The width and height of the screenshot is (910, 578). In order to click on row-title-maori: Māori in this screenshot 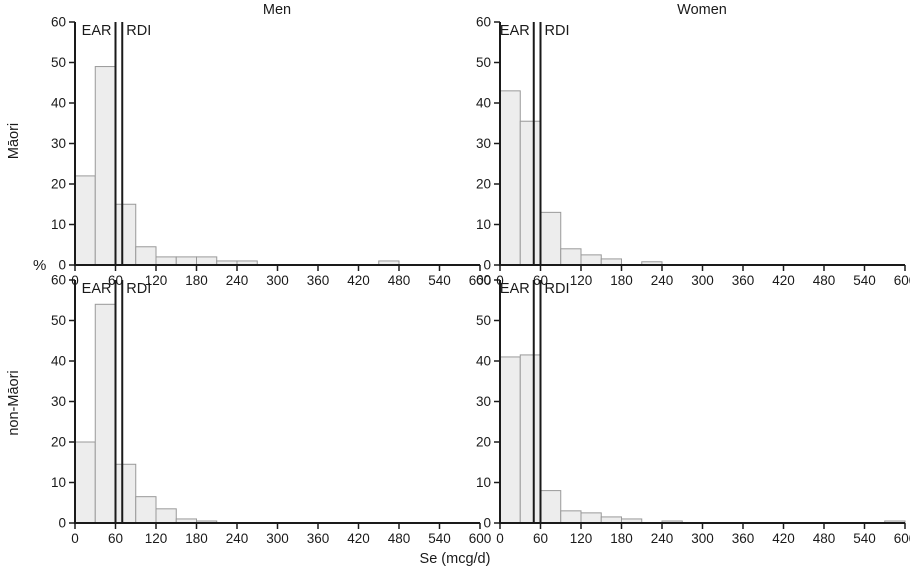, I will do `click(14, 141)`.